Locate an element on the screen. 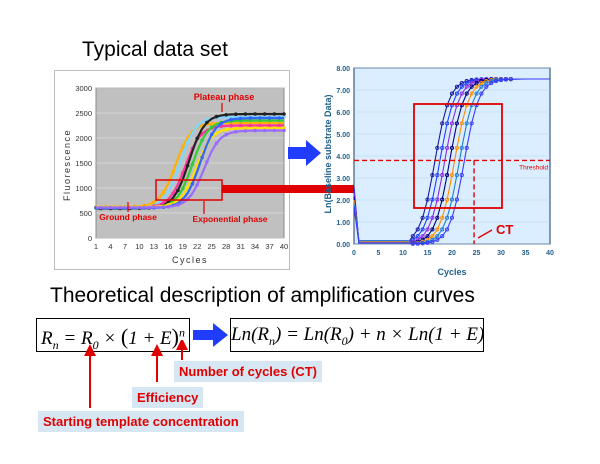 This screenshot has width=600, height=464. right-x-tick-label: 30 is located at coordinates (501, 253).